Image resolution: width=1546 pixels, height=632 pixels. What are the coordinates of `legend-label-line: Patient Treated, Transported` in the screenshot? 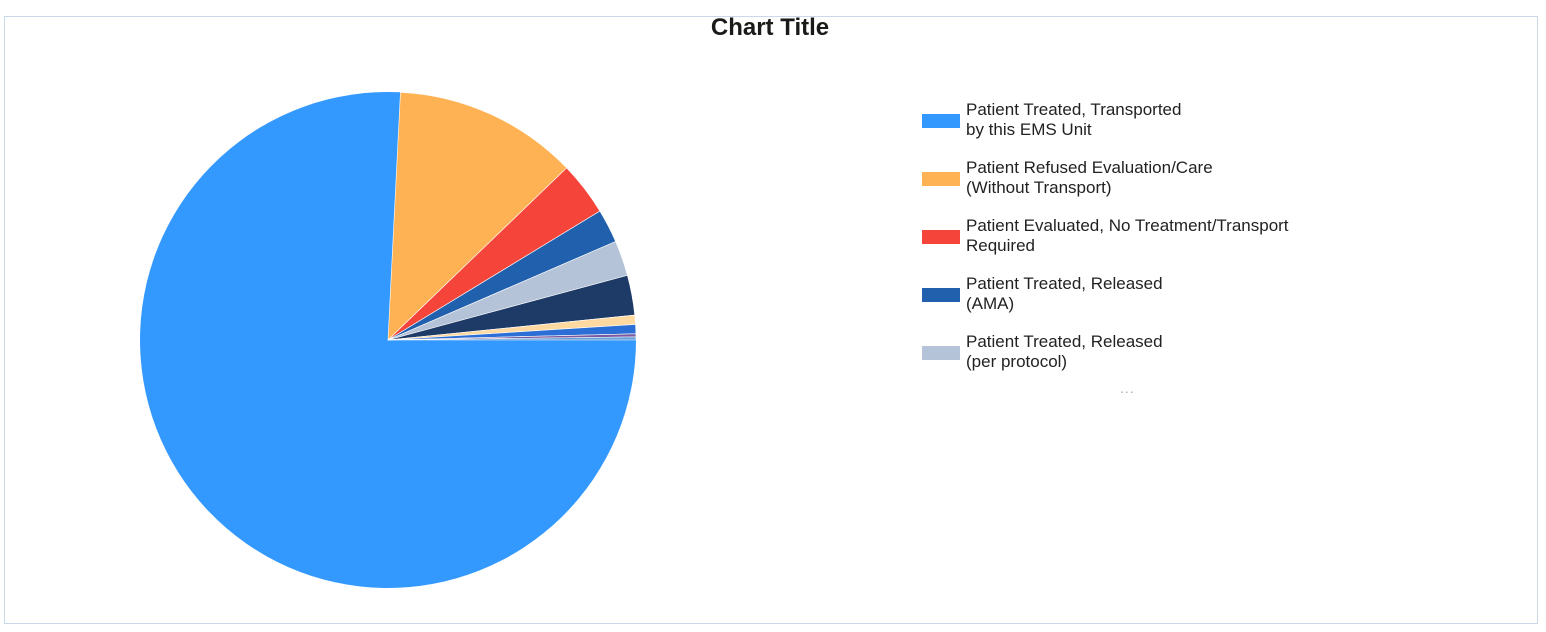 It's located at (1074, 109).